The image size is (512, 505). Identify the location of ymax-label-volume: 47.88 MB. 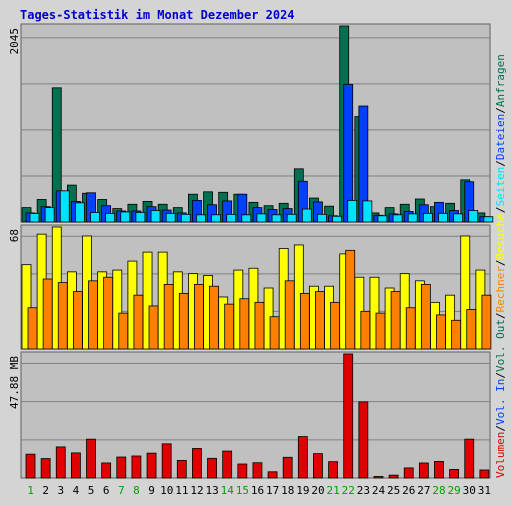
(14, 382).